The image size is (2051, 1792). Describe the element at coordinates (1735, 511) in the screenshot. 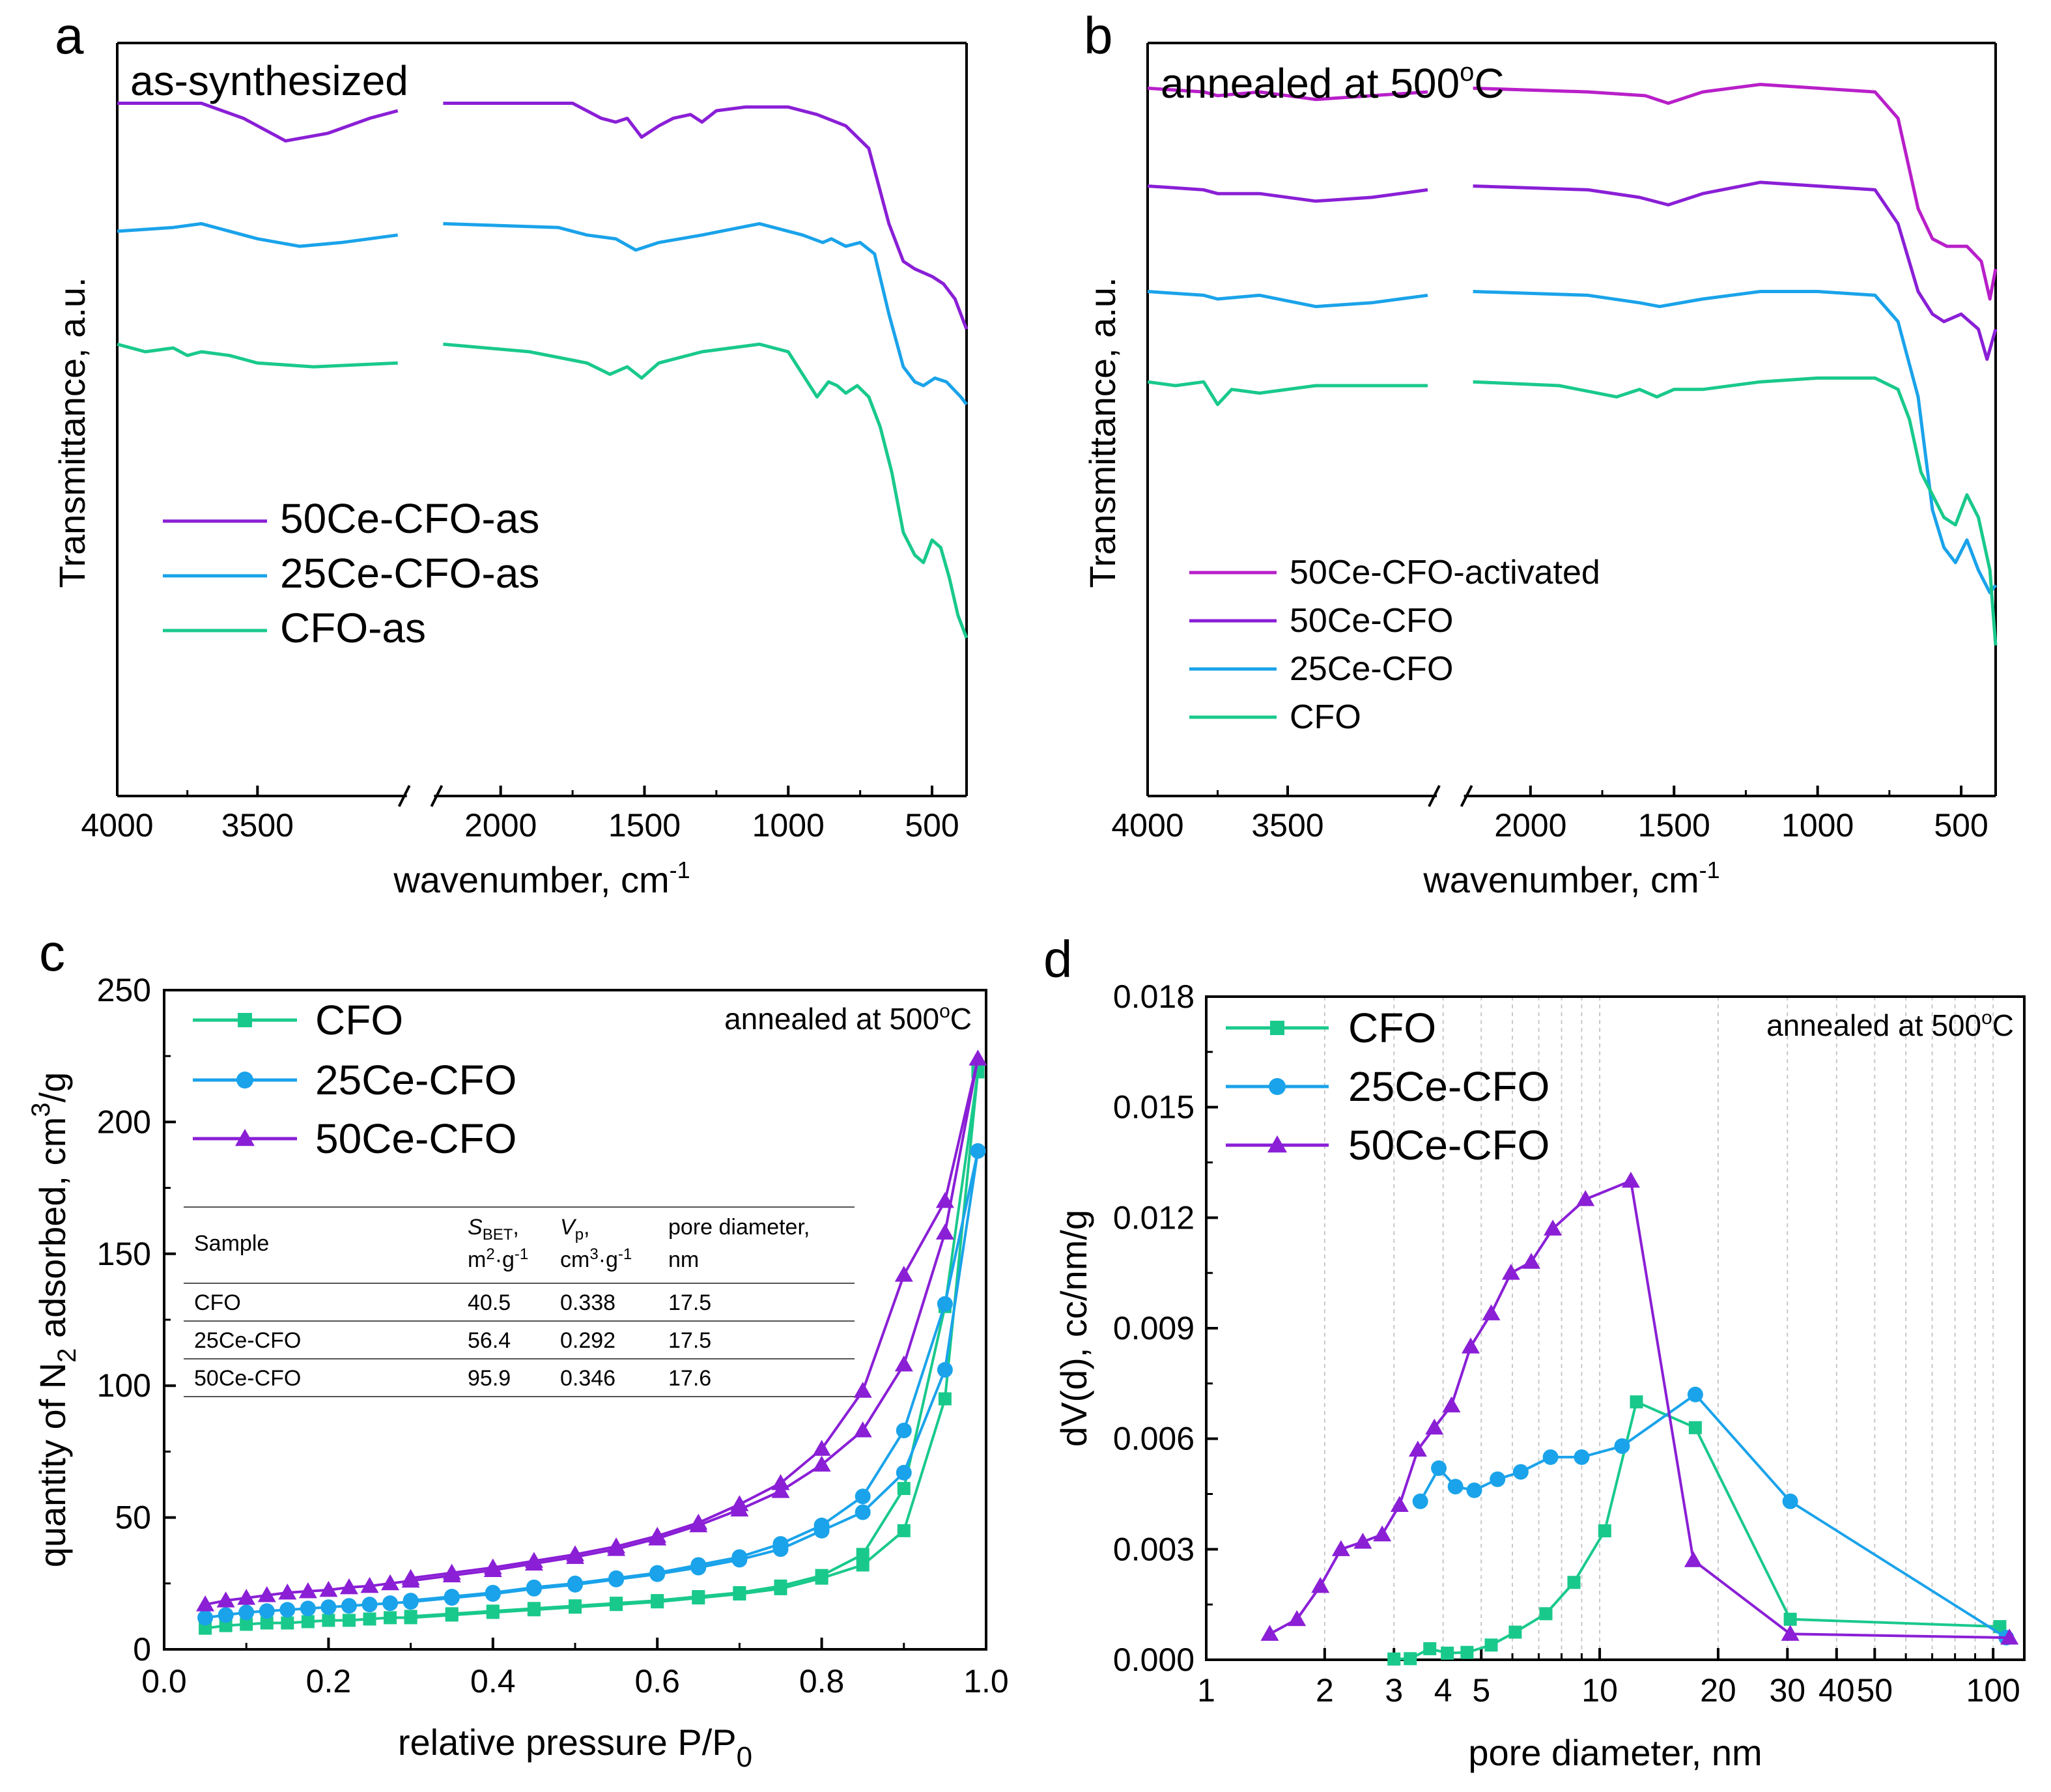

I see `series-line-CFO-part2` at that location.